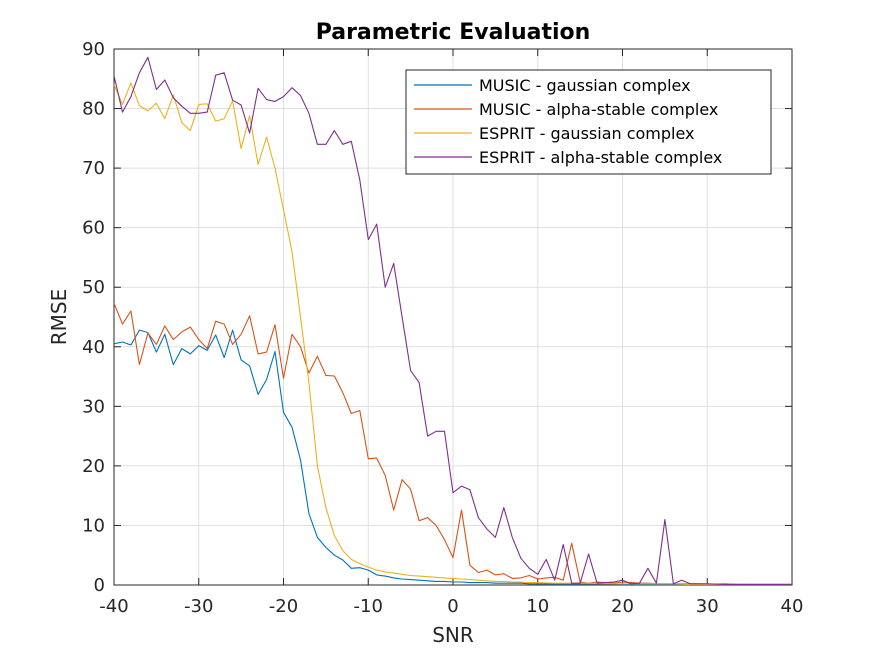 The height and width of the screenshot is (656, 875). I want to click on y-tick-label: 60, so click(93, 228).